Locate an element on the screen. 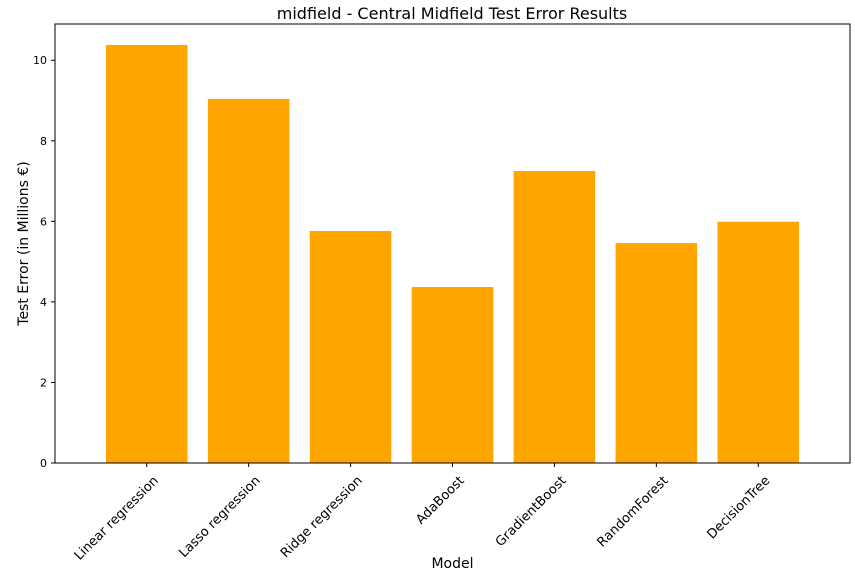 This screenshot has width=855, height=579. bar-randomforest is located at coordinates (656, 353).